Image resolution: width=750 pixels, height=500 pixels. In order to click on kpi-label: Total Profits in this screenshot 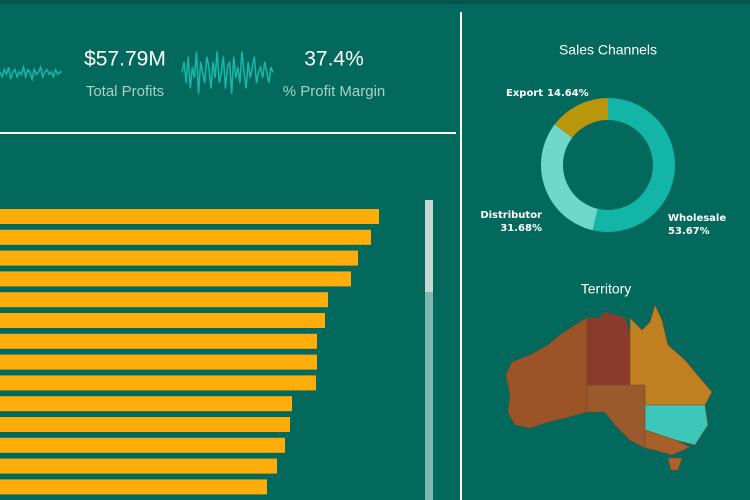, I will do `click(125, 91)`.